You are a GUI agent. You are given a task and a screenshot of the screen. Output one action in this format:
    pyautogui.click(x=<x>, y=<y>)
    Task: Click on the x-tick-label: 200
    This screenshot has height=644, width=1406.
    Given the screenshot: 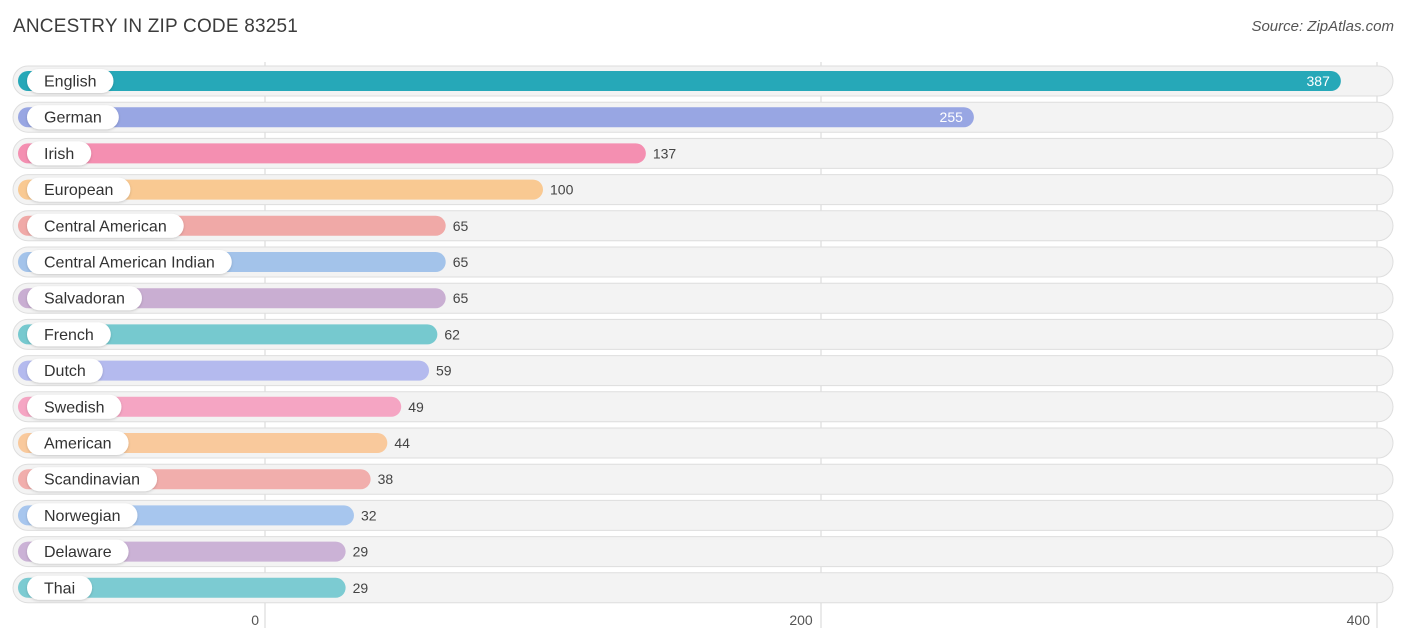 What is the action you would take?
    pyautogui.click(x=801, y=620)
    